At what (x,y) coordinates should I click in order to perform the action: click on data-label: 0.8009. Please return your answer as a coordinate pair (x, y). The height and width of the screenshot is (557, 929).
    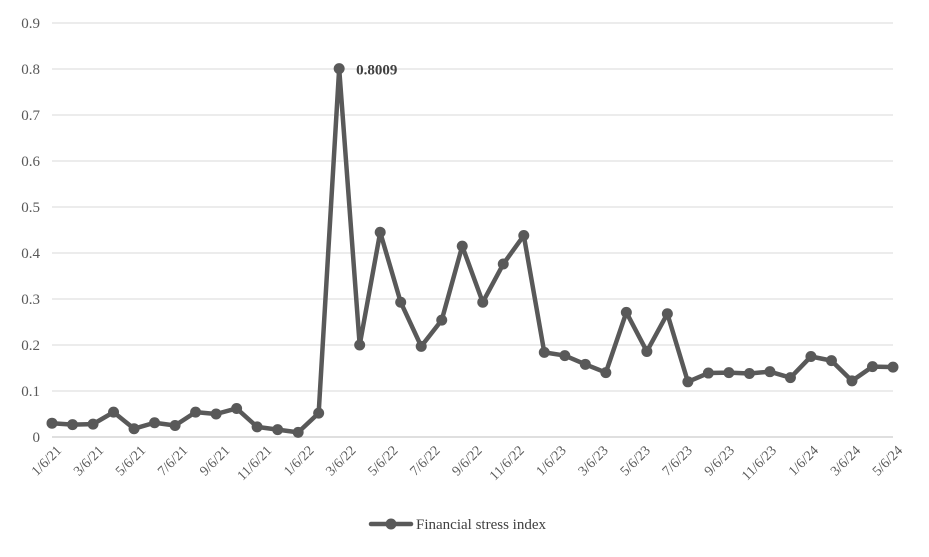
    Looking at the image, I should click on (376, 71).